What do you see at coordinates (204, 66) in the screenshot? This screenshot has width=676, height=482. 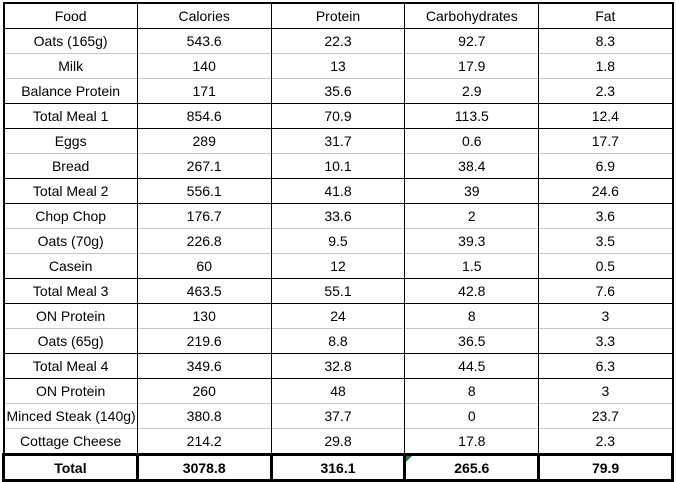 I see `calories-cell: 140` at bounding box center [204, 66].